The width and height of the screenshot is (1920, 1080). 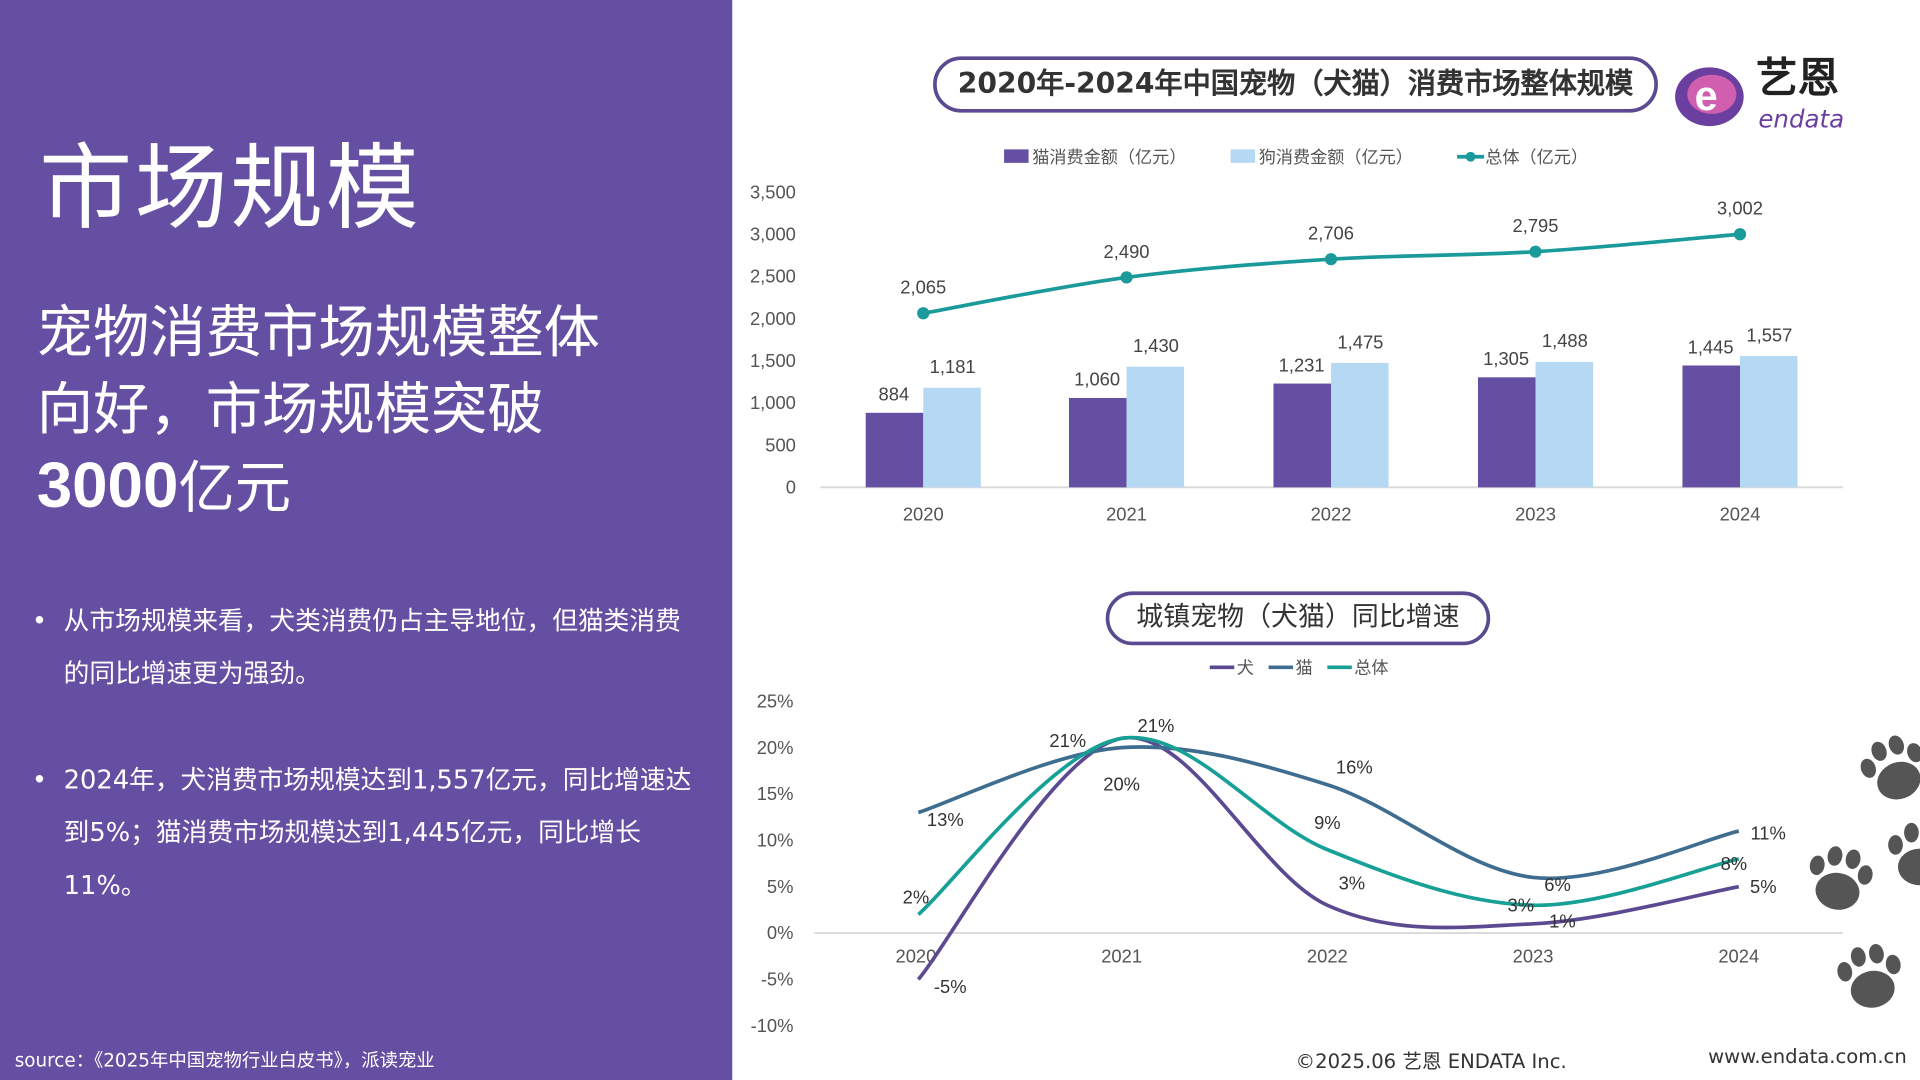 I want to click on dog-bar-label: 1,488, so click(x=1565, y=340).